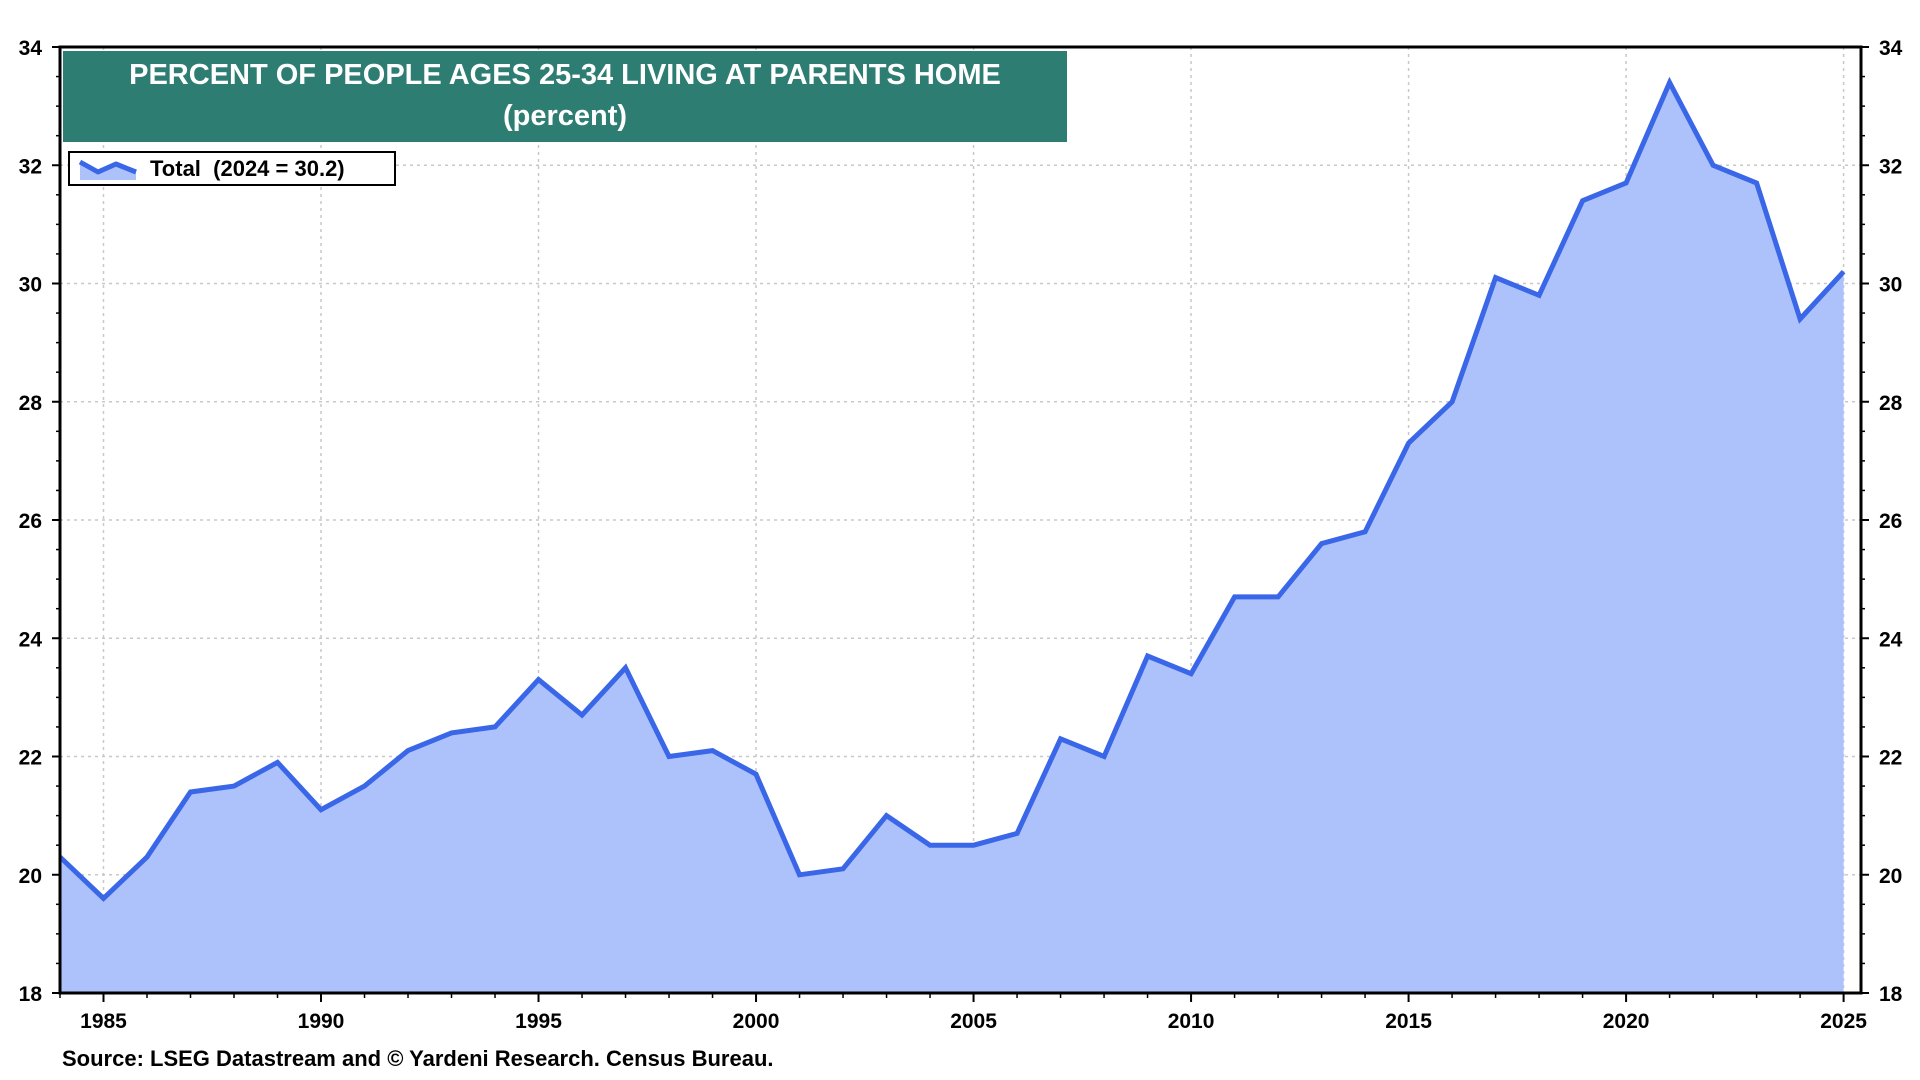 The image size is (1920, 1080). Describe the element at coordinates (1890, 521) in the screenshot. I see `y-tick-label-right: 26` at that location.